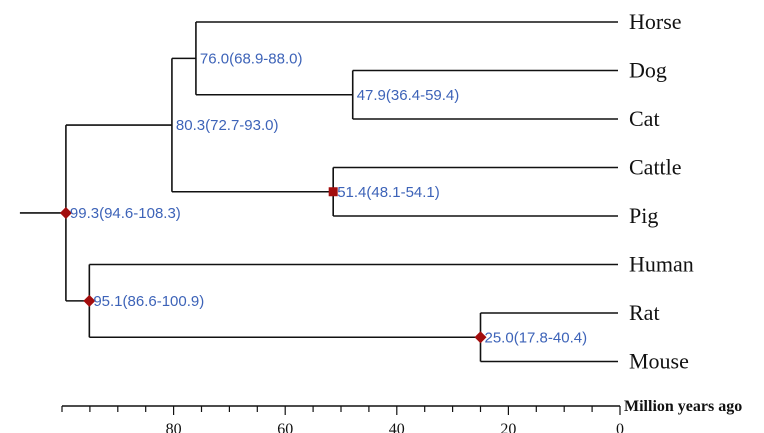 This screenshot has height=433, width=764. What do you see at coordinates (408, 95) in the screenshot?
I see `node-label-n479: 47.9(36.4-59.4)` at bounding box center [408, 95].